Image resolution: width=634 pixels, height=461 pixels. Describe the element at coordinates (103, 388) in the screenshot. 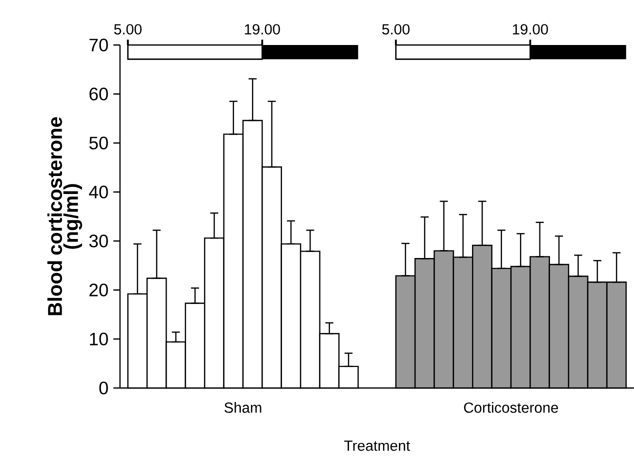

I see `y-tick-label: 0` at that location.